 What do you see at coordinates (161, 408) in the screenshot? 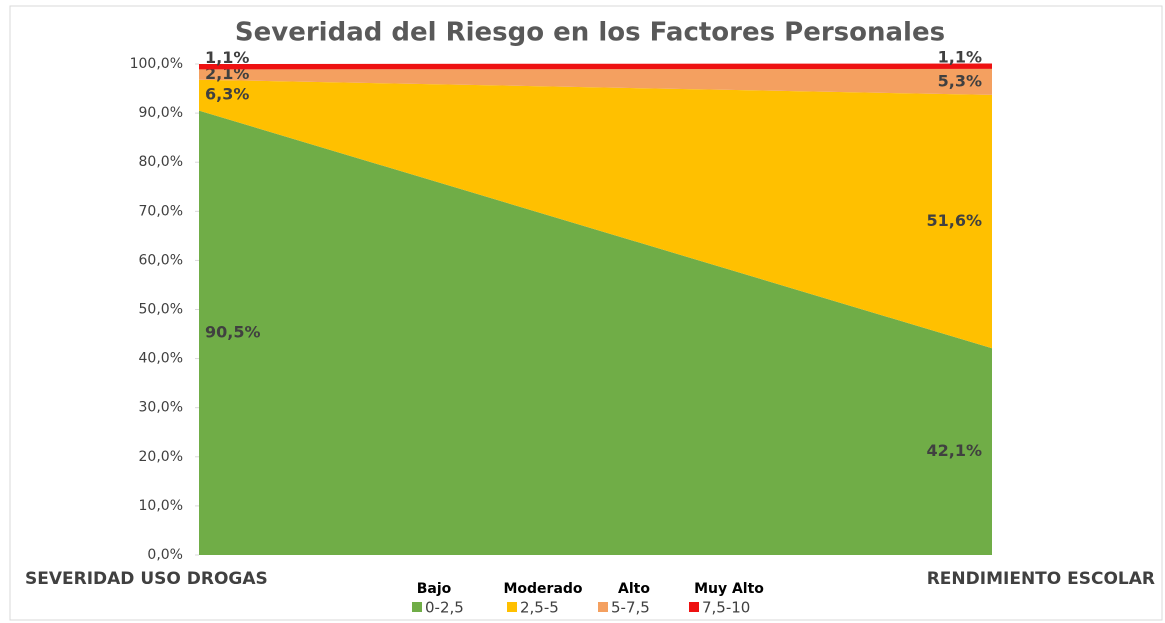
I see `y-tick-label: 30,0%` at bounding box center [161, 408].